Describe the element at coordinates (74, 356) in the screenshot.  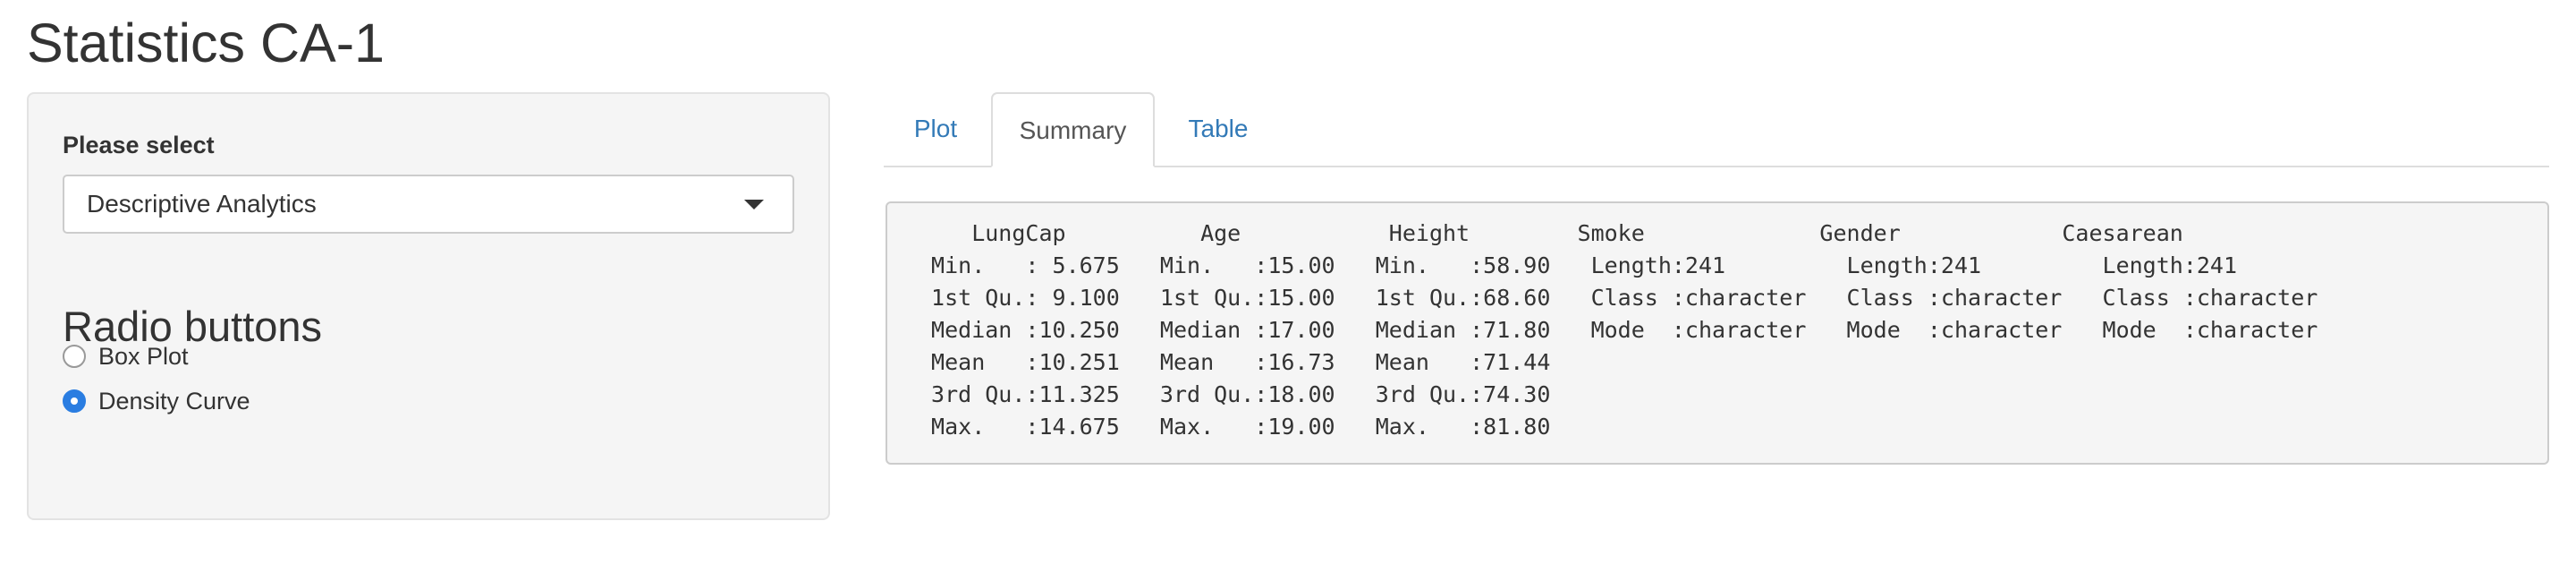
I see `radio-unchecked-icon` at that location.